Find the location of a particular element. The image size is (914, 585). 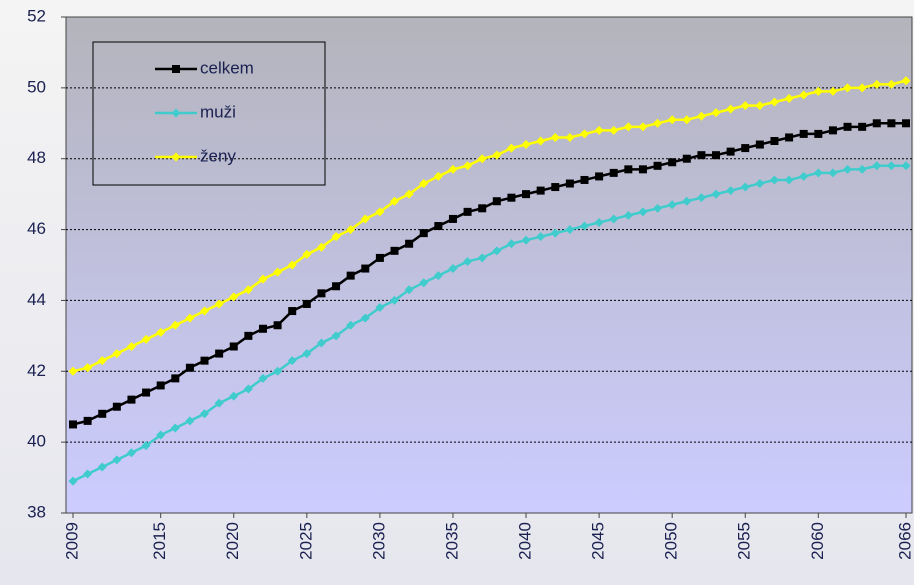

x-tick-label: 2025 is located at coordinates (305, 541).